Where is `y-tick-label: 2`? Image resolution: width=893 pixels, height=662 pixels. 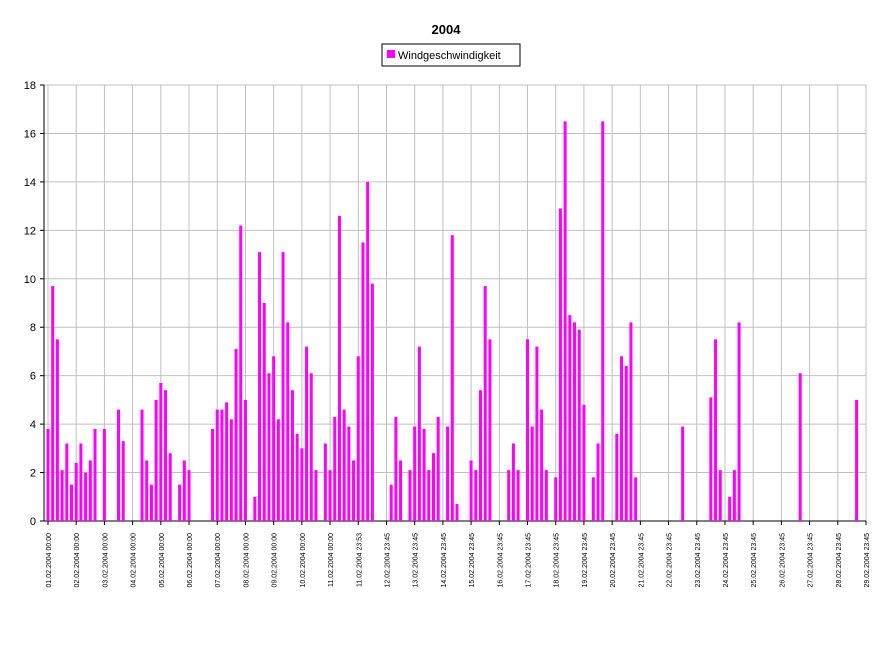 y-tick-label: 2 is located at coordinates (33, 474).